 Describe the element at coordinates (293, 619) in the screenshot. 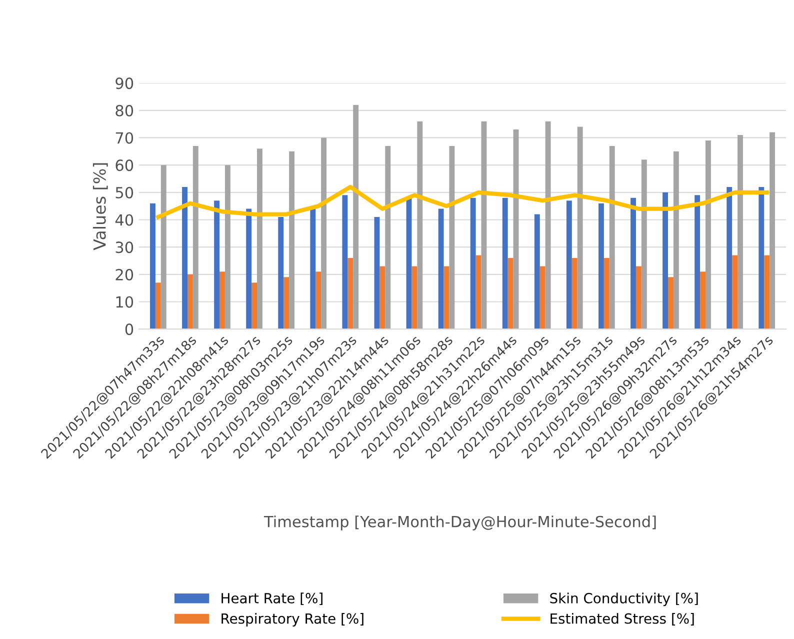

I see `legend-label: Respiratory Rate [%]` at that location.